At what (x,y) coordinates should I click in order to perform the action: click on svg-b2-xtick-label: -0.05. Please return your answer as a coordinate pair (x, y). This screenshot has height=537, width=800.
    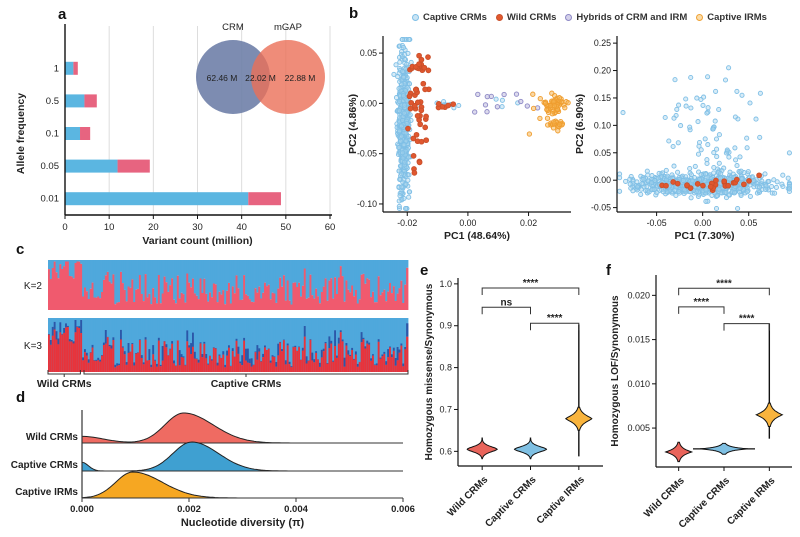
    Looking at the image, I should click on (657, 223).